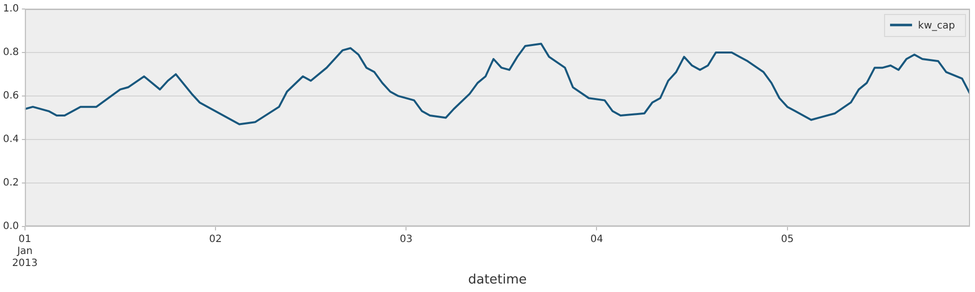  What do you see at coordinates (10, 183) in the screenshot?
I see `y-tick-label: 0.2` at bounding box center [10, 183].